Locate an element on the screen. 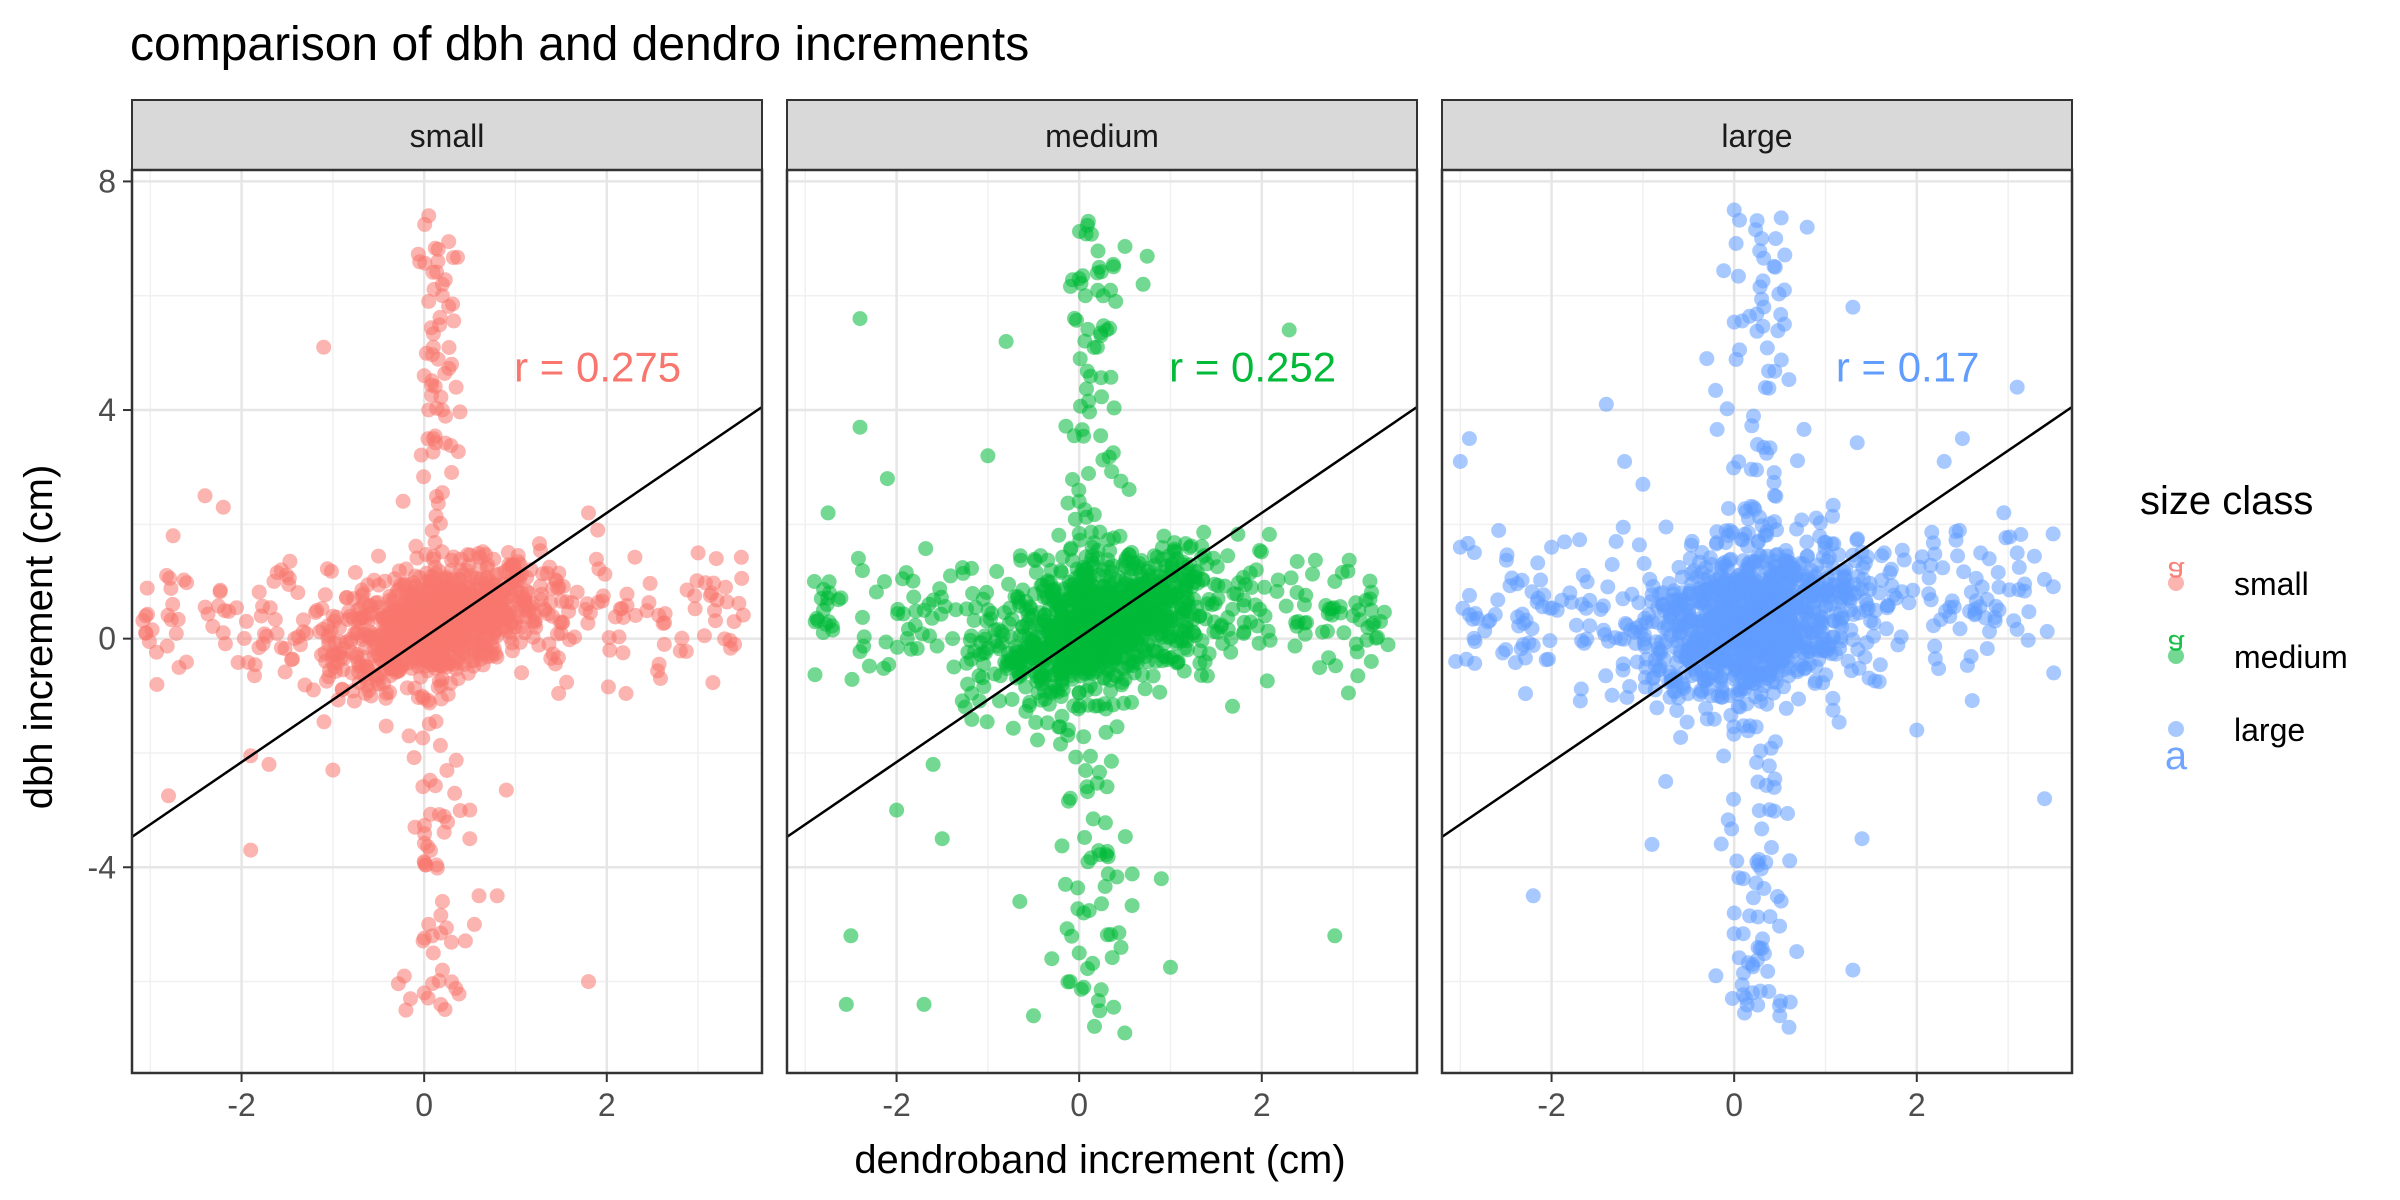 The height and width of the screenshot is (1200, 2400). y-tick-label: -4 is located at coordinates (102, 867).